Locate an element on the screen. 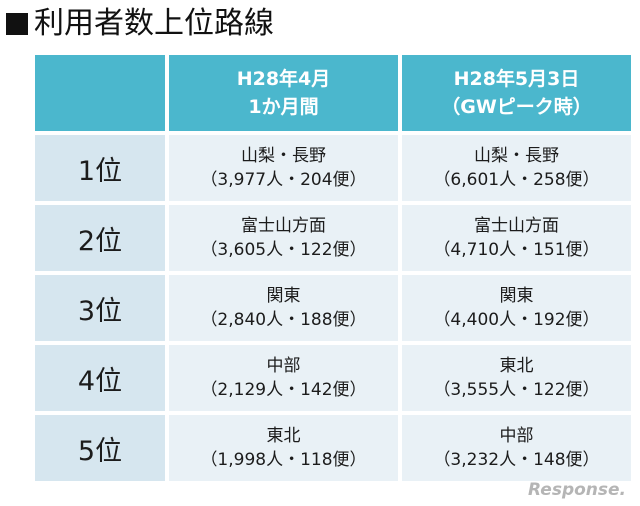  gw-cell: 富士山方面 （4,710人・151便） is located at coordinates (516, 238).